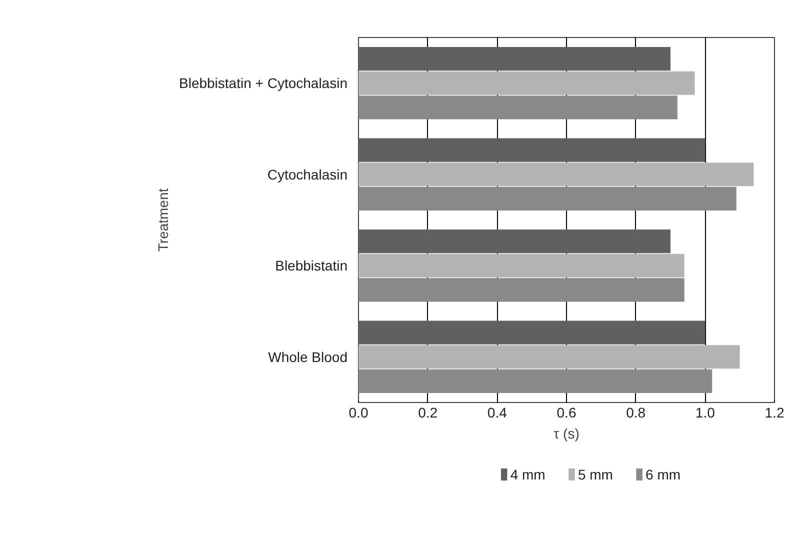 This screenshot has width=804, height=533. I want to click on x-tick-label: 1.0, so click(705, 412).